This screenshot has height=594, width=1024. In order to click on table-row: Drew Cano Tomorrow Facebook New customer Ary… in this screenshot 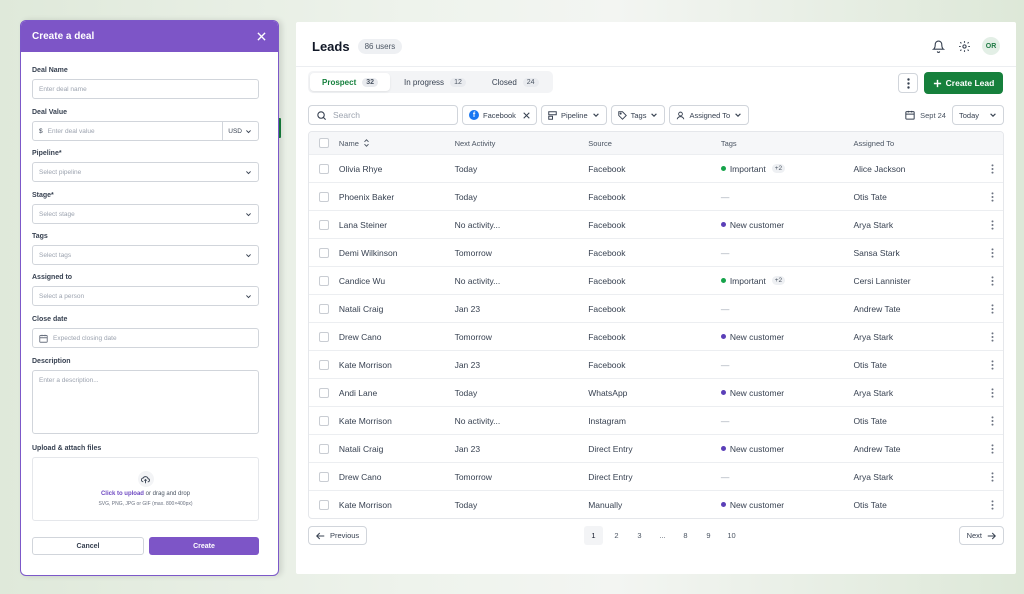, I will do `click(656, 336)`.